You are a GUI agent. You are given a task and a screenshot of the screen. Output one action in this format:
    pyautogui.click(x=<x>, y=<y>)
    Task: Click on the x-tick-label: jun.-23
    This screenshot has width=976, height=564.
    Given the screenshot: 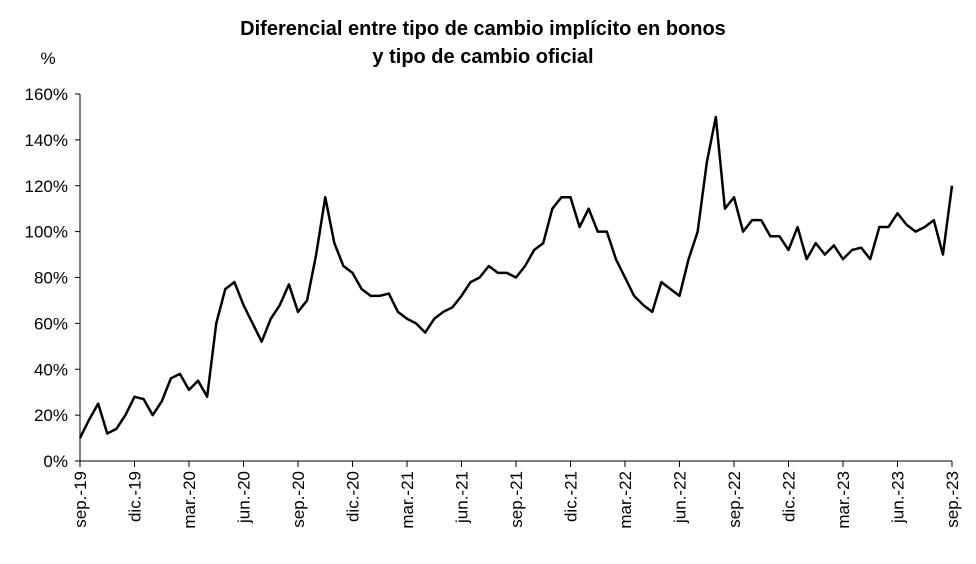 What is the action you would take?
    pyautogui.click(x=898, y=497)
    